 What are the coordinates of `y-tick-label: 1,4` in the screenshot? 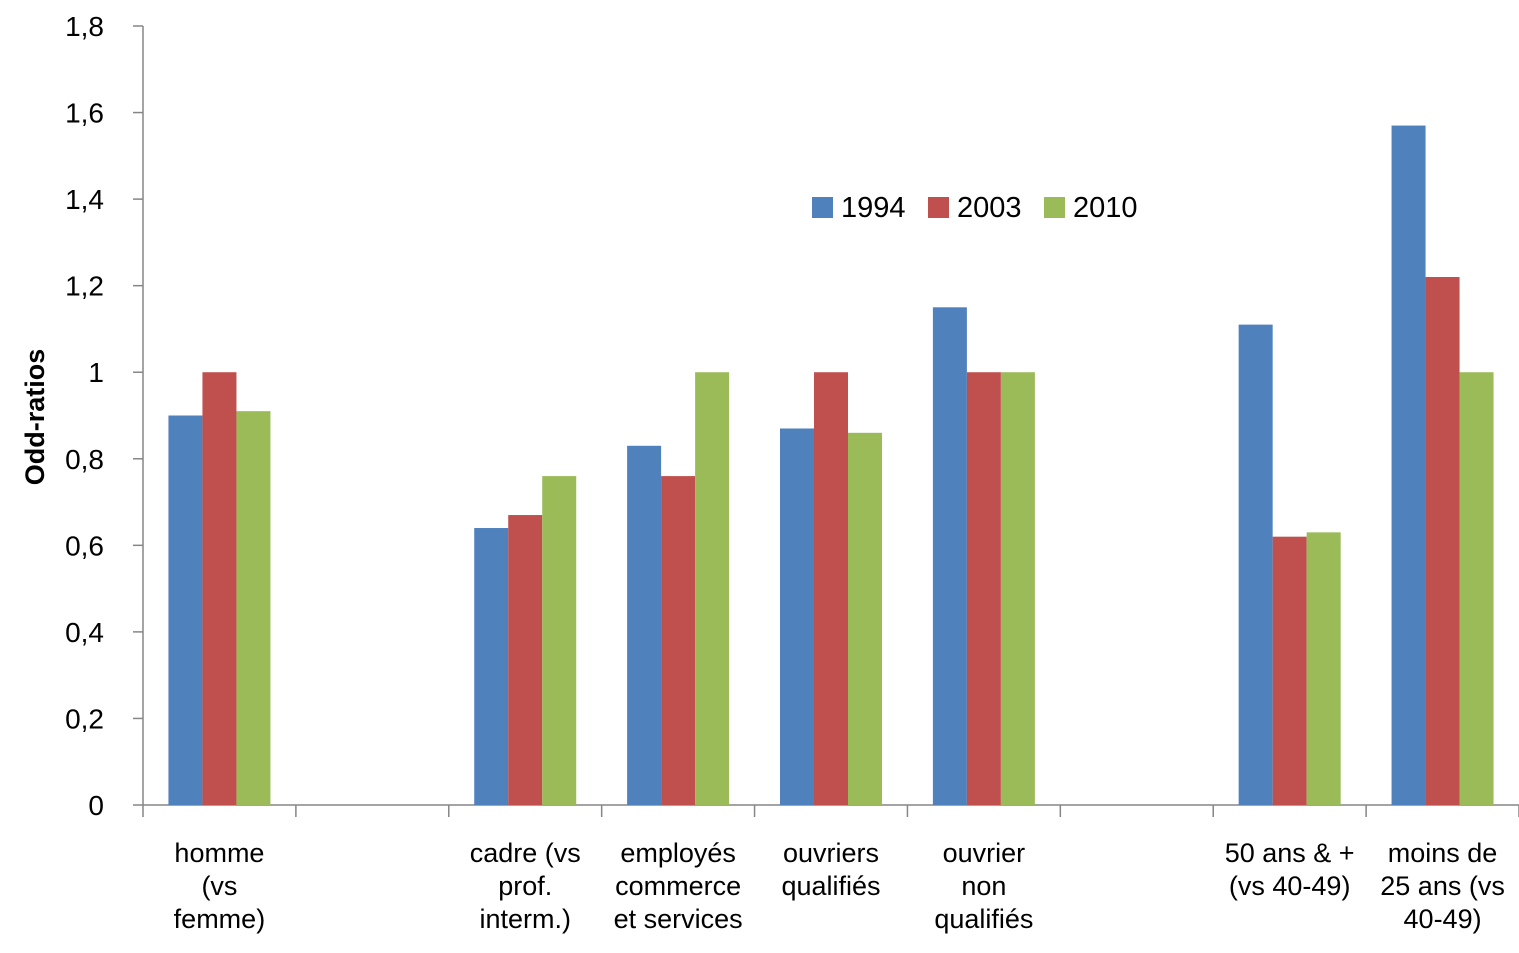 It's located at (84, 199).